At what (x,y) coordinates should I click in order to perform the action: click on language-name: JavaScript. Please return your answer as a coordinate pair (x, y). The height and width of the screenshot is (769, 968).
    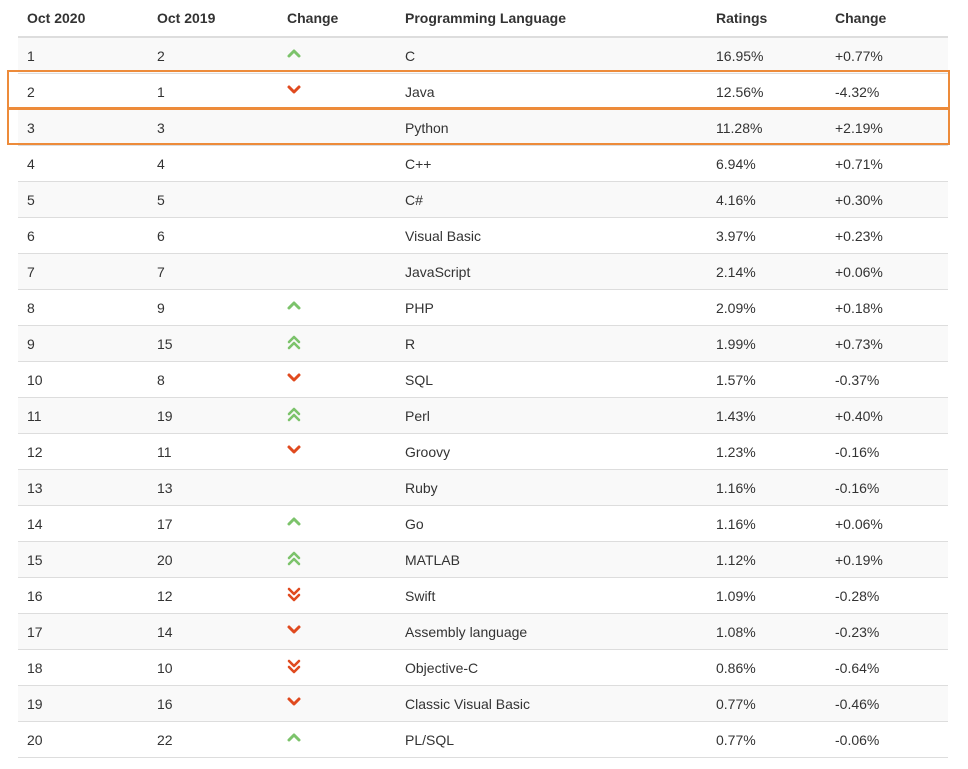
    Looking at the image, I should click on (551, 271).